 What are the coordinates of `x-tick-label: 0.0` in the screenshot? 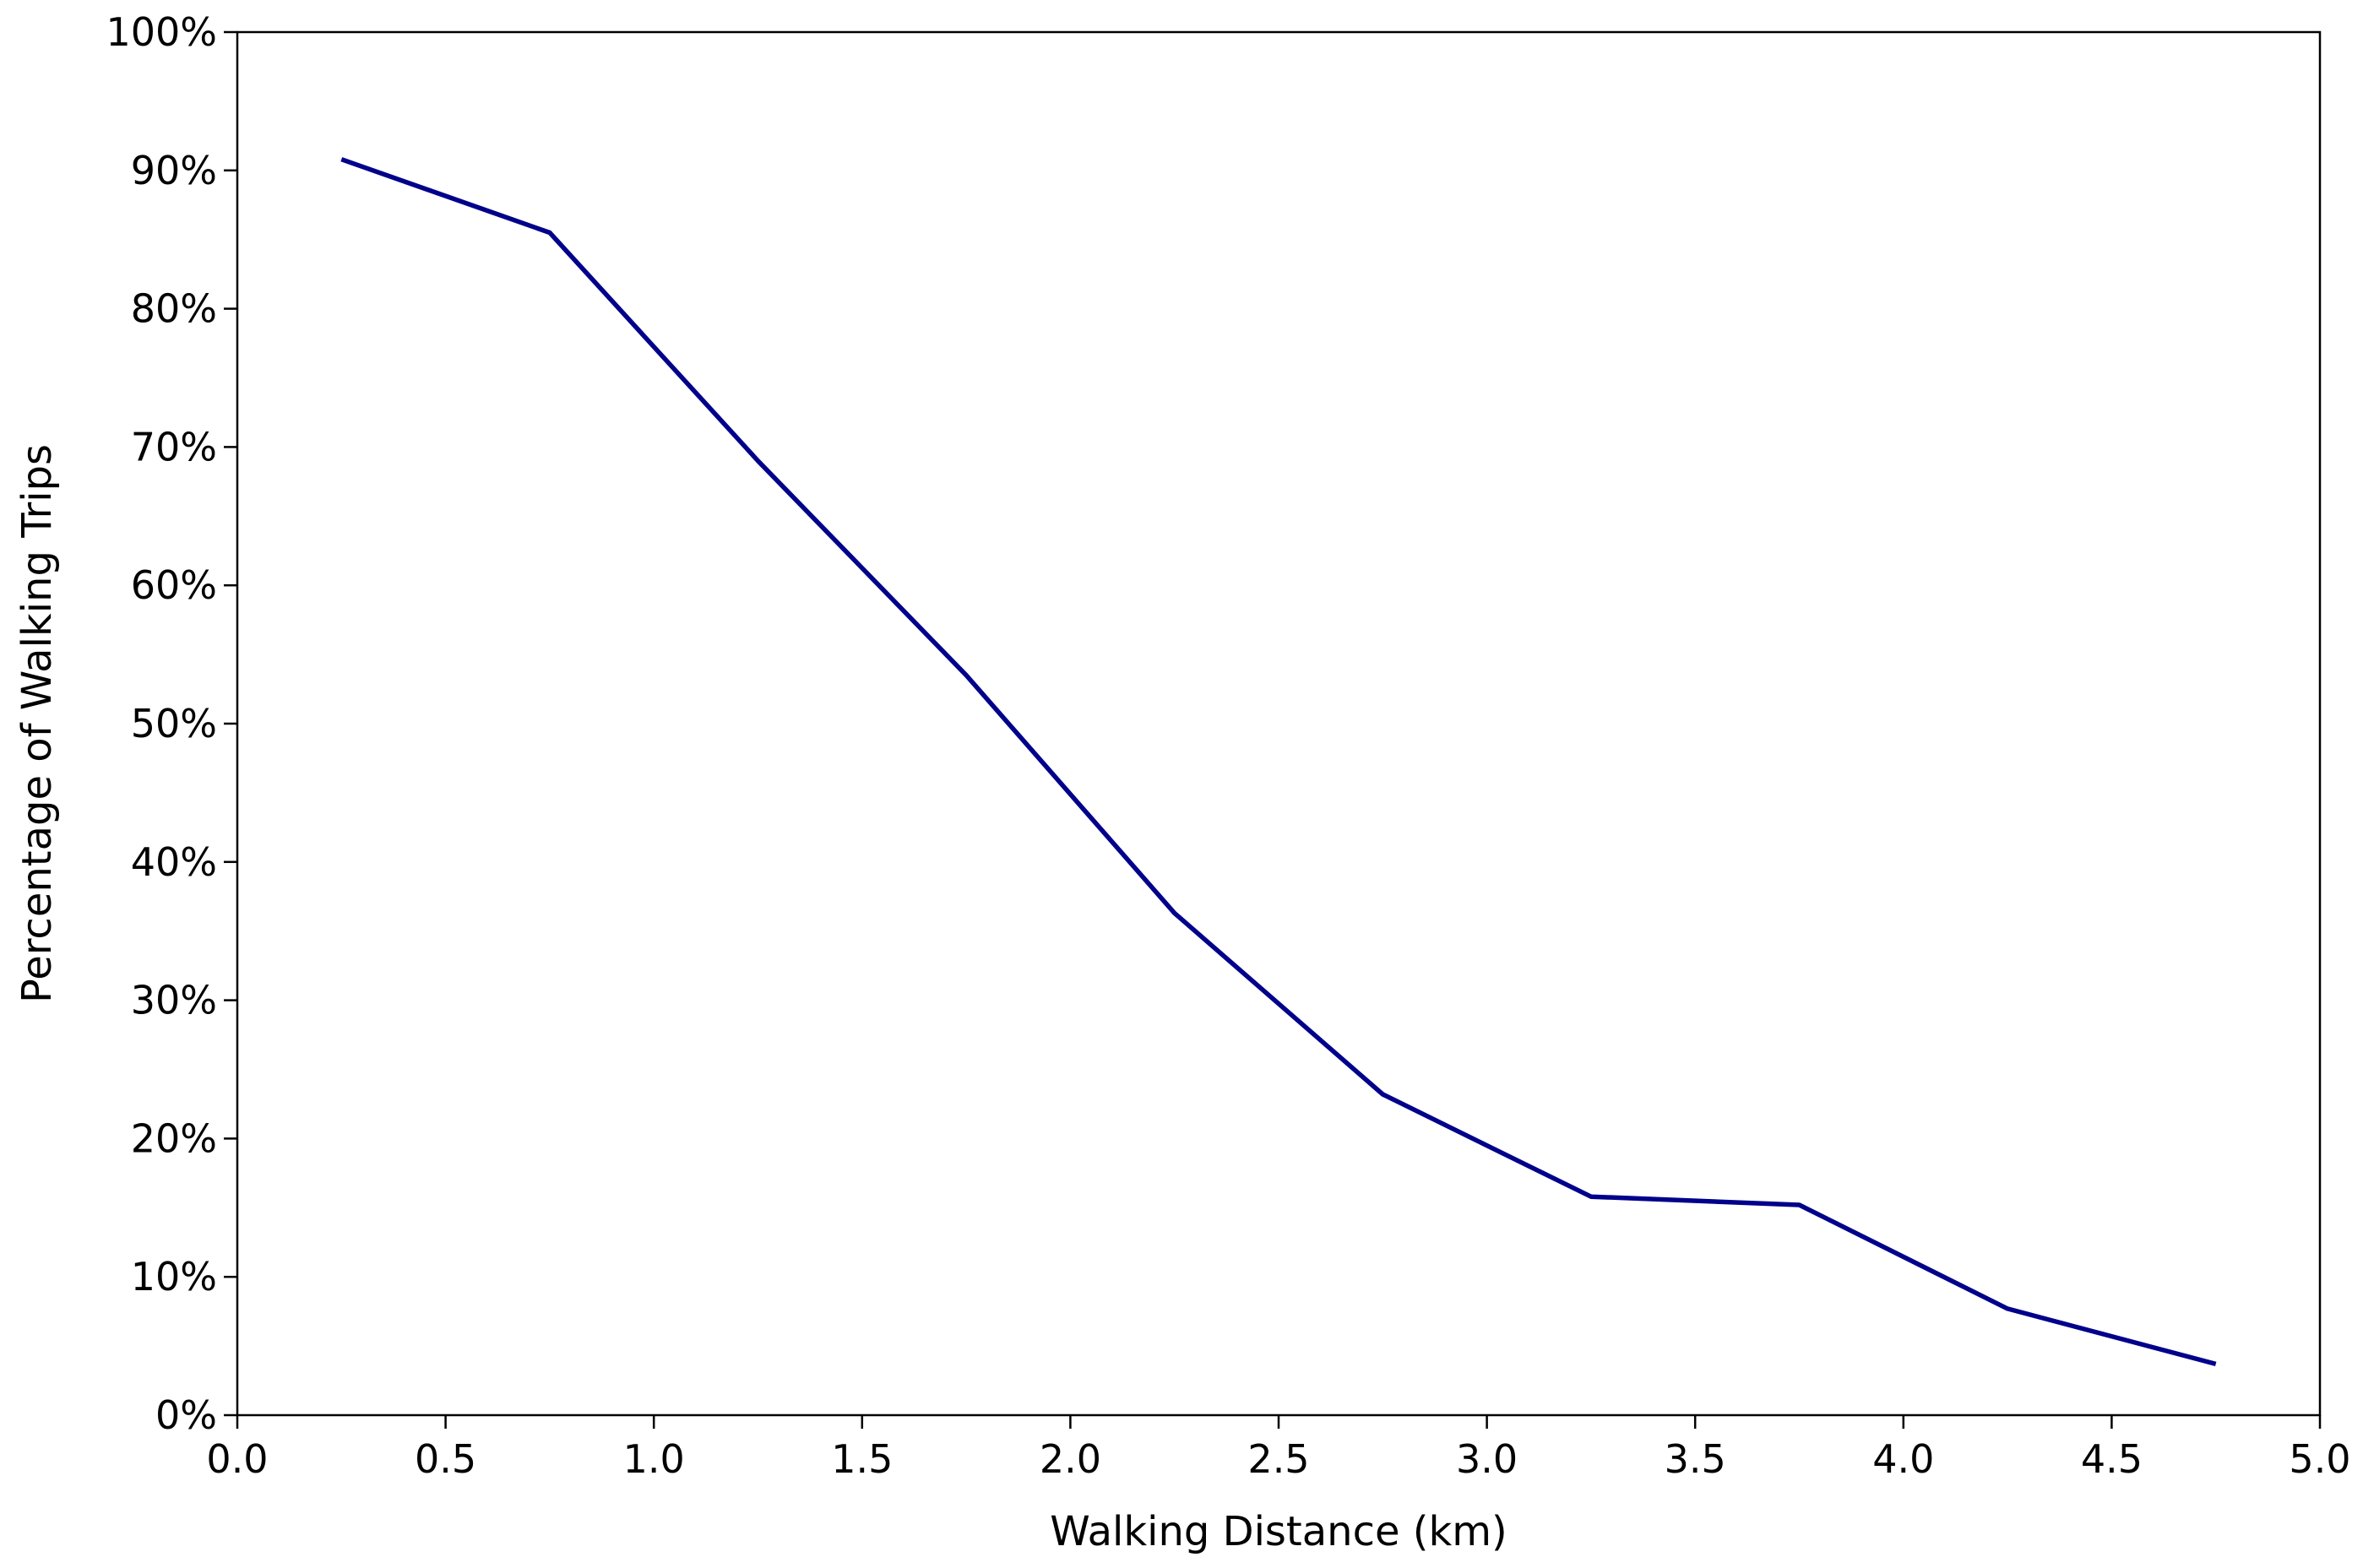 It's located at (237, 1459).